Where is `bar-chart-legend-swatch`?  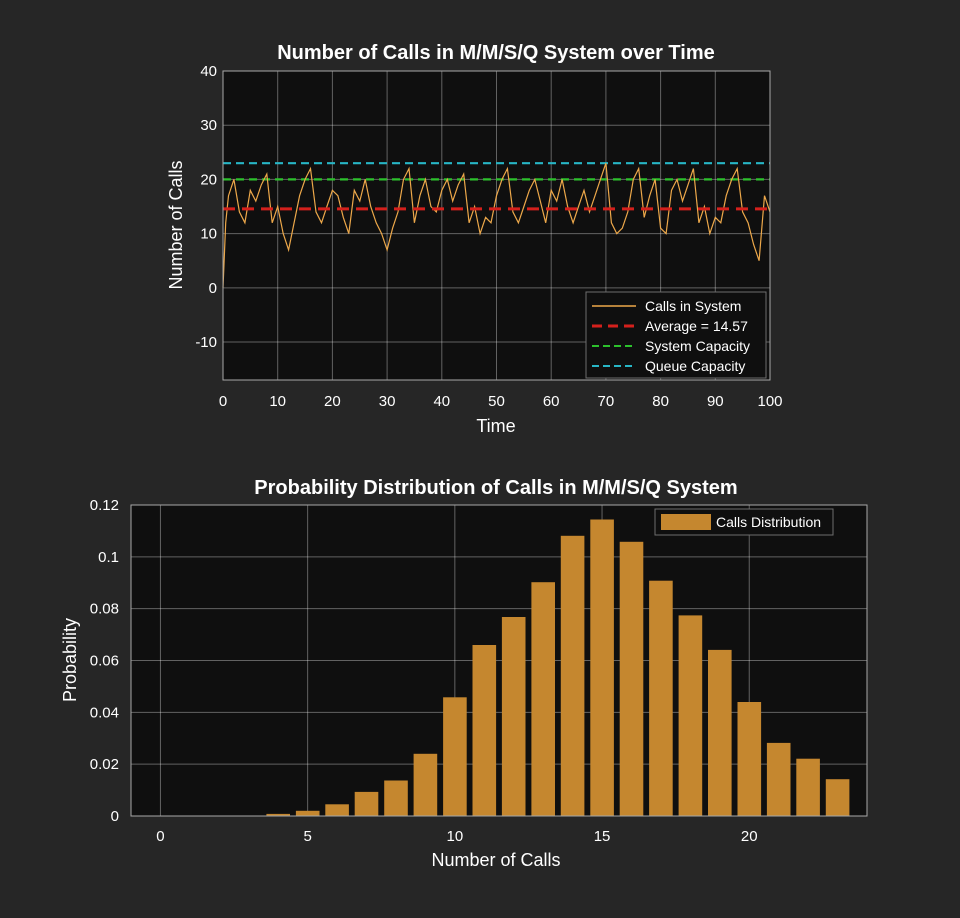 bar-chart-legend-swatch is located at coordinates (686, 522).